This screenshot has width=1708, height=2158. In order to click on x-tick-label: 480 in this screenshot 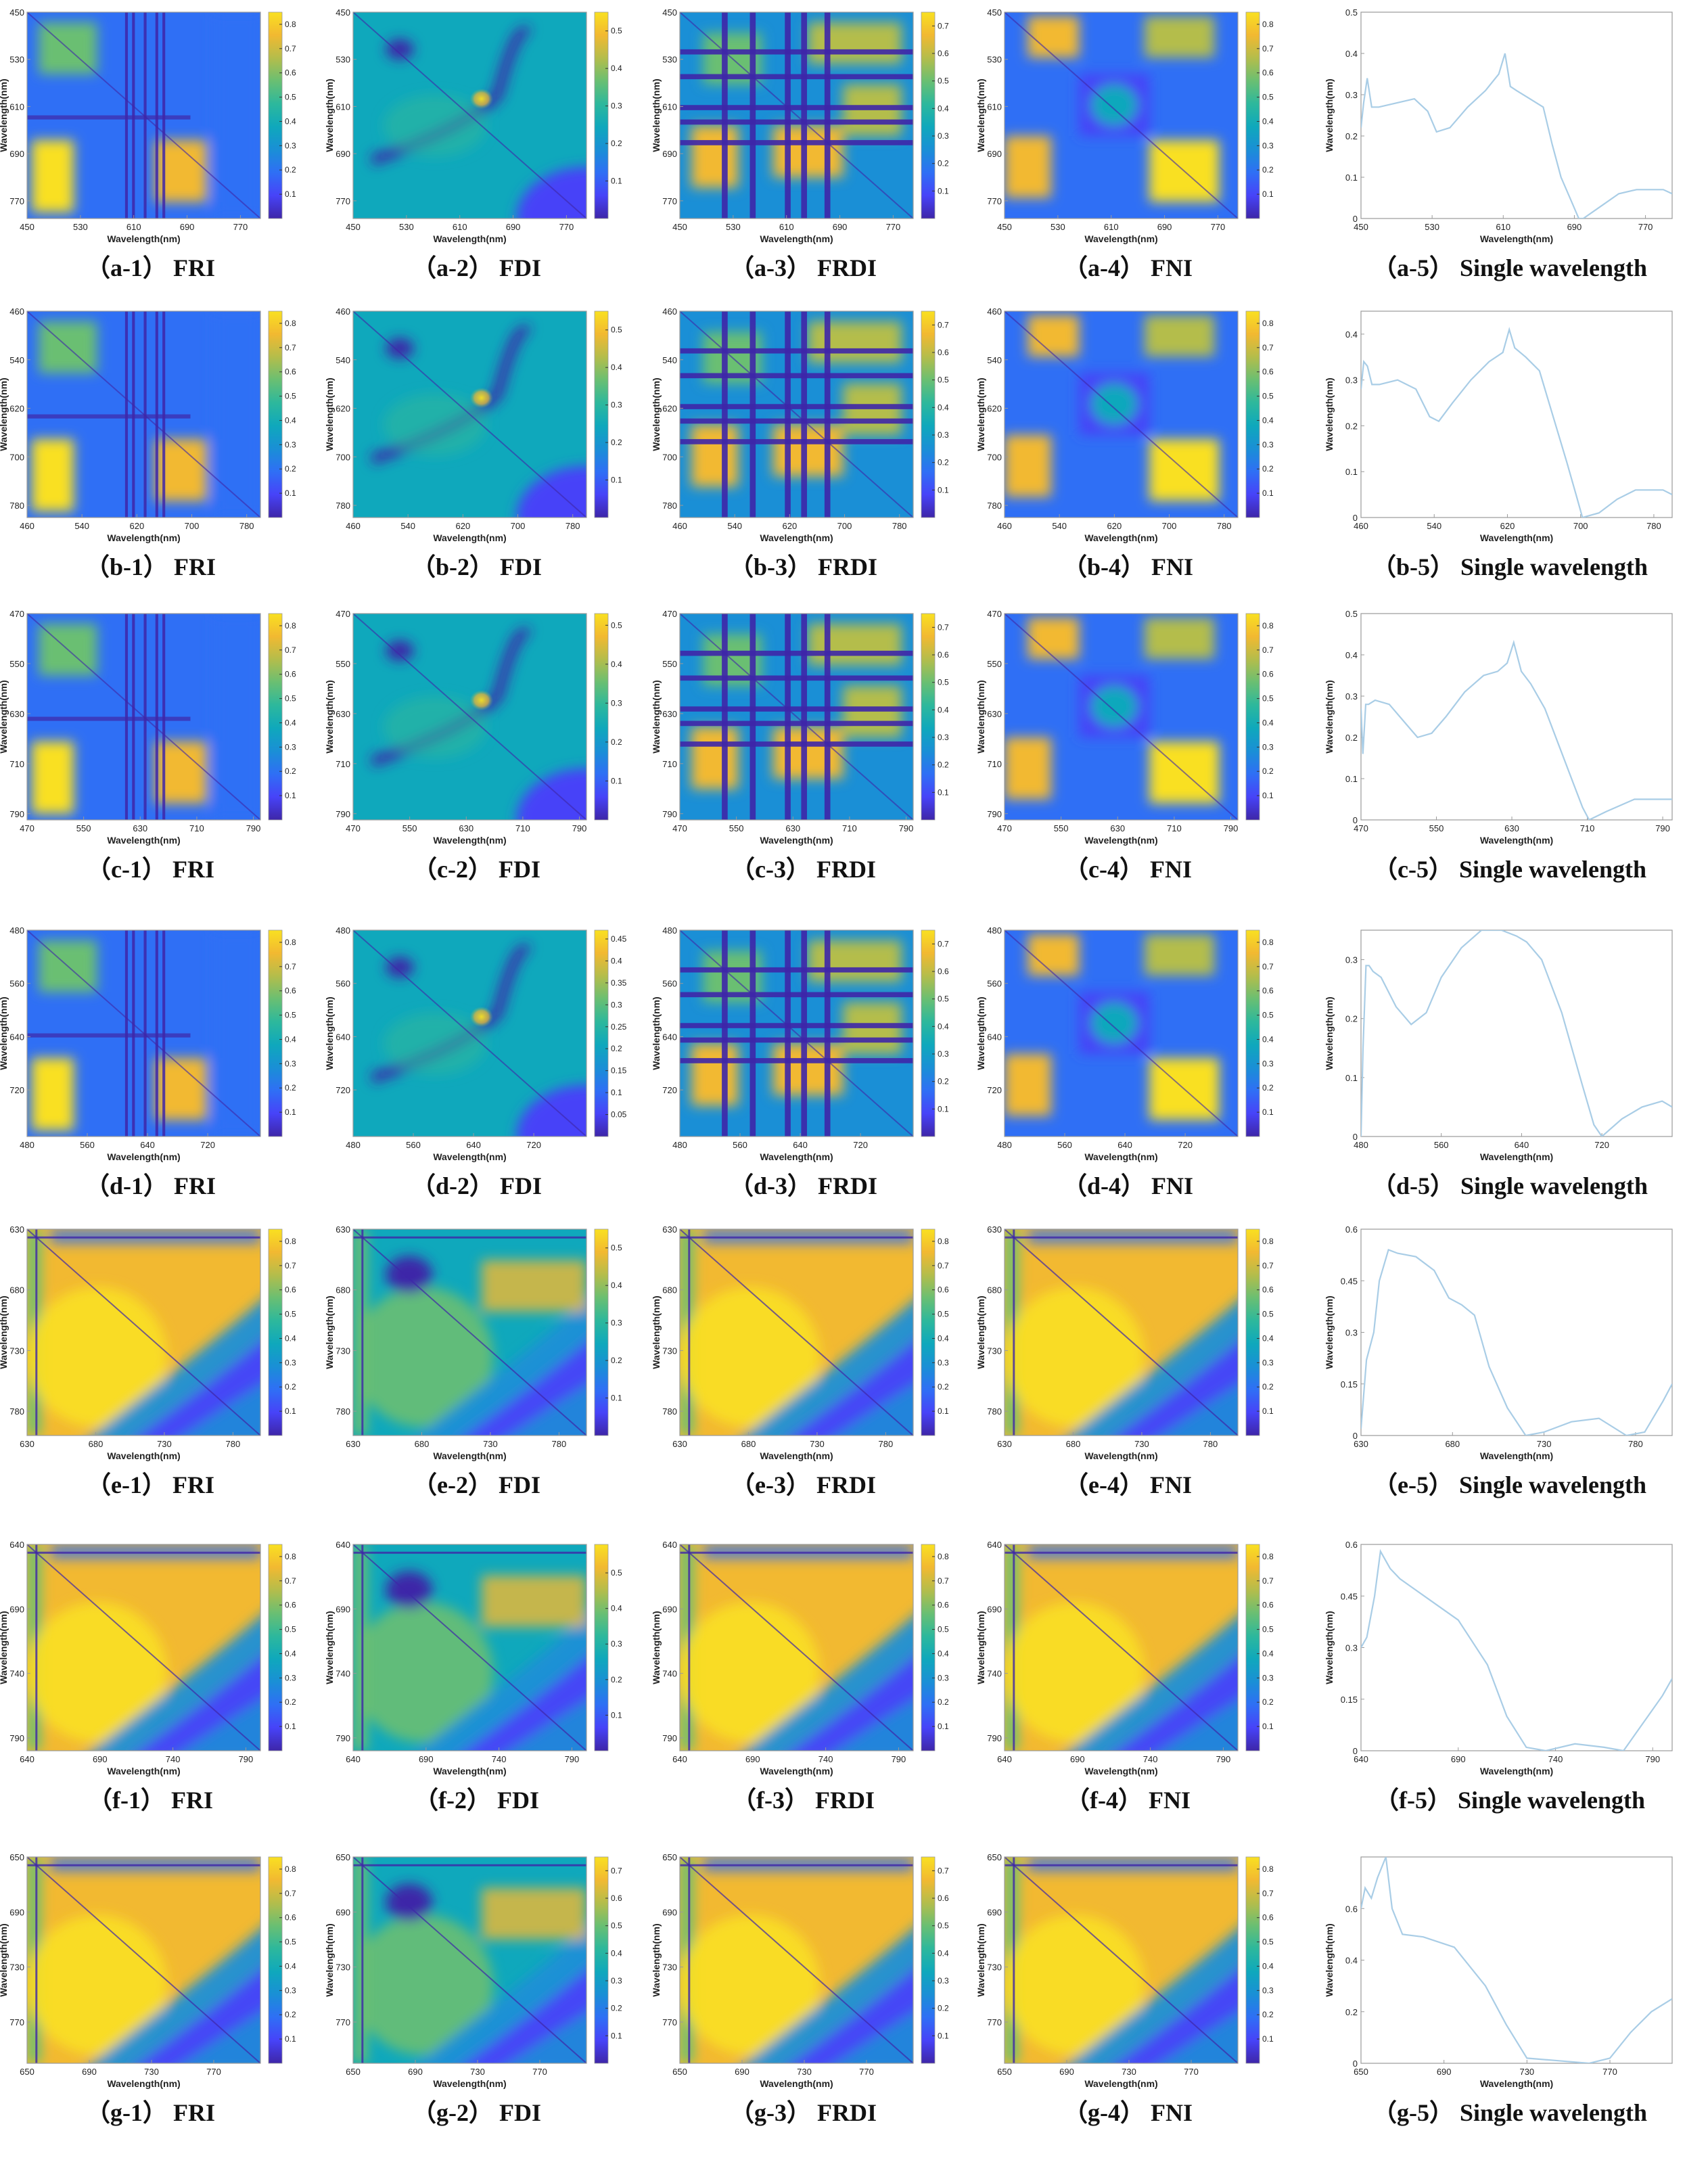, I will do `click(27, 1145)`.